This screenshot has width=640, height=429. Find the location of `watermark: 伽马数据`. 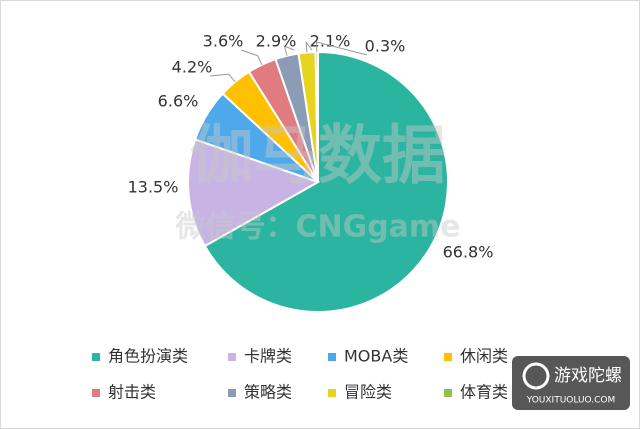

watermark: 伽马数据 is located at coordinates (318, 157).